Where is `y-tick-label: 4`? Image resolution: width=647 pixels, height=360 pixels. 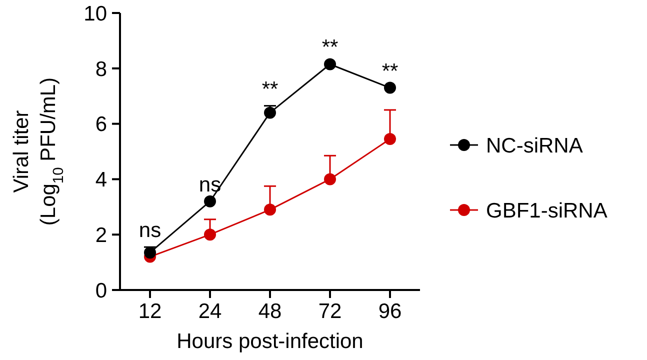
y-tick-label: 4 is located at coordinates (101, 180).